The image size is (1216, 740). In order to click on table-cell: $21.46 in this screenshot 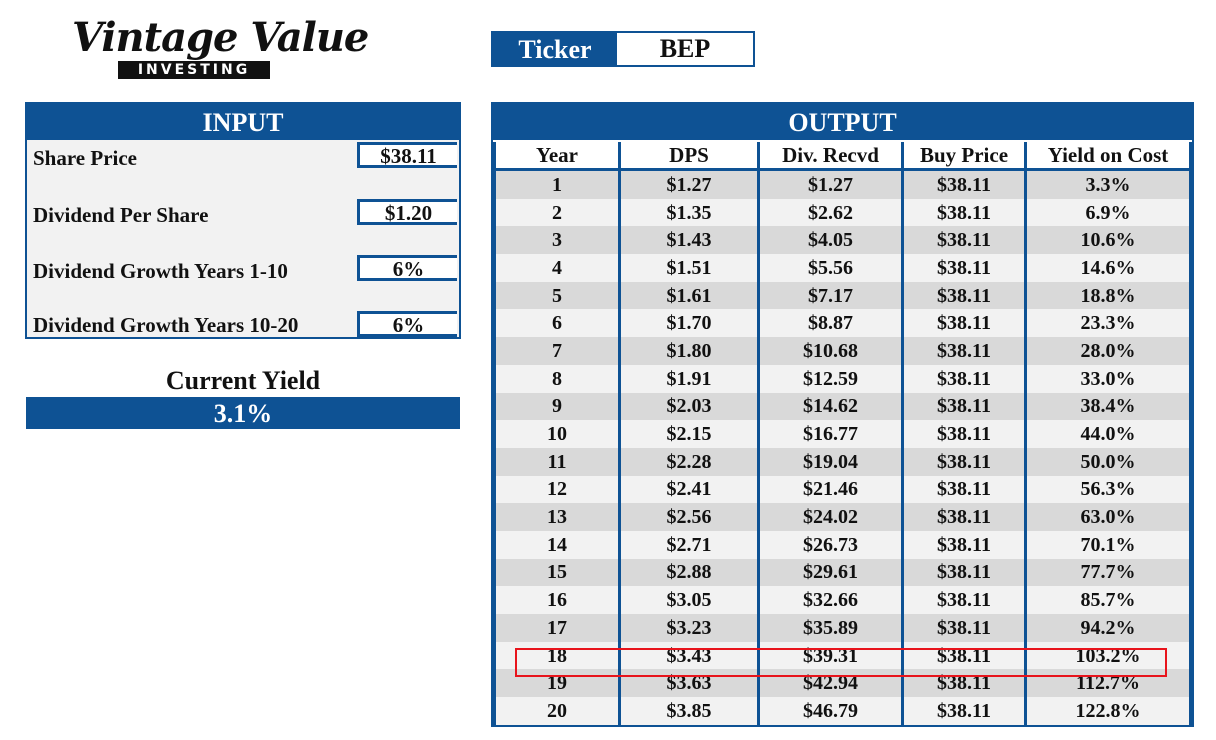, I will do `click(830, 489)`.